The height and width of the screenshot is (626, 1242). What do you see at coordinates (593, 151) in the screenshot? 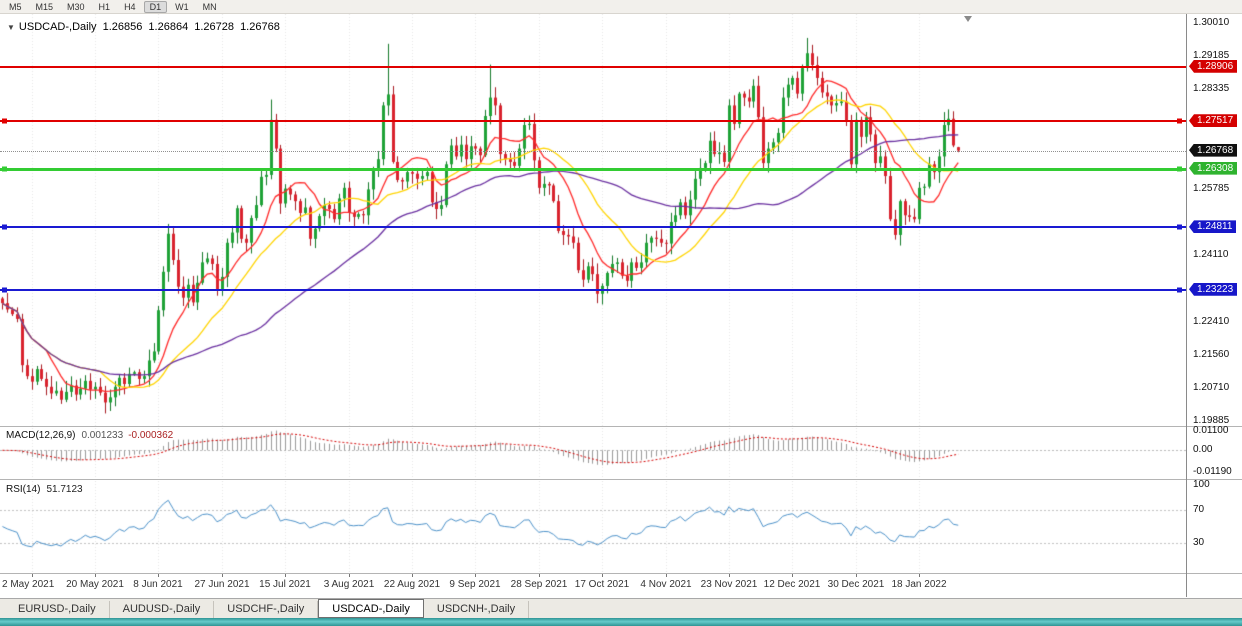
I see `last-price-line` at bounding box center [593, 151].